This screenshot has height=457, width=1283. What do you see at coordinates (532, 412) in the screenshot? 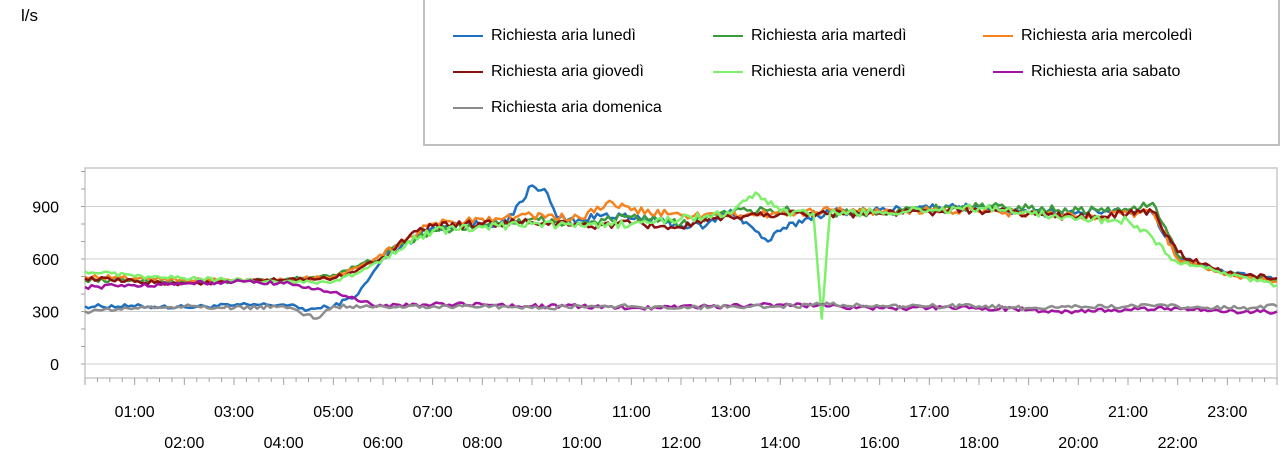
I see `x-tick-label: 09:00` at bounding box center [532, 412].